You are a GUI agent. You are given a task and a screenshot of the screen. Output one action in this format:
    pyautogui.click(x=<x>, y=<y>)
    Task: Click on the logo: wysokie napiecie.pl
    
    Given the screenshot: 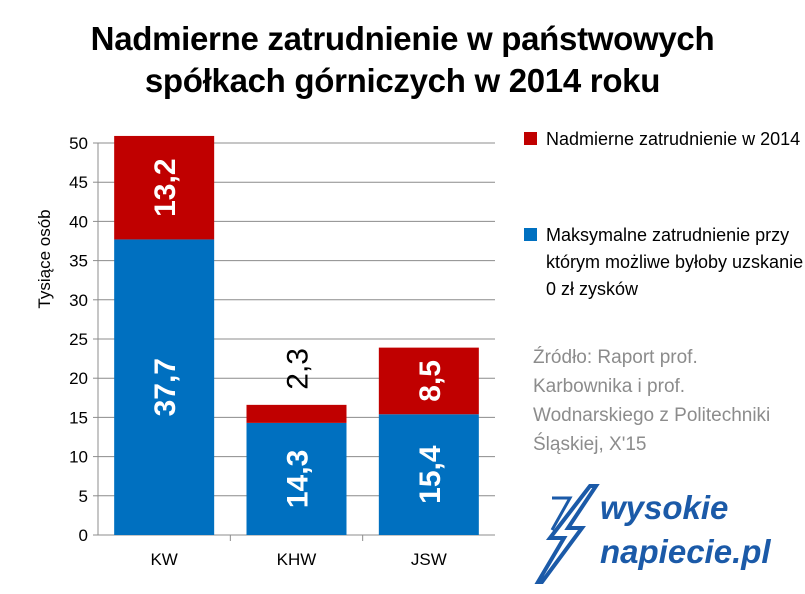 What is the action you would take?
    pyautogui.click(x=665, y=533)
    